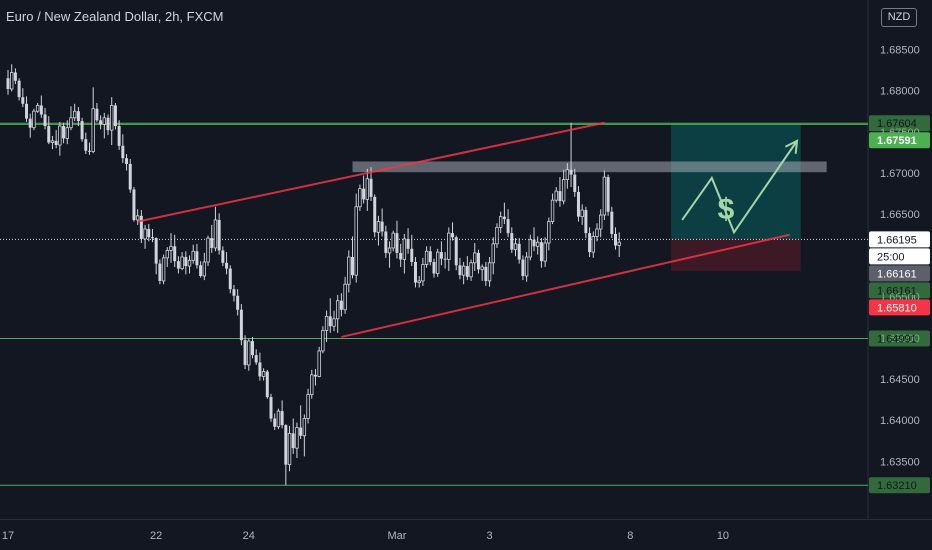 The width and height of the screenshot is (932, 550). What do you see at coordinates (249, 536) in the screenshot?
I see `time-tick-label: 24` at bounding box center [249, 536].